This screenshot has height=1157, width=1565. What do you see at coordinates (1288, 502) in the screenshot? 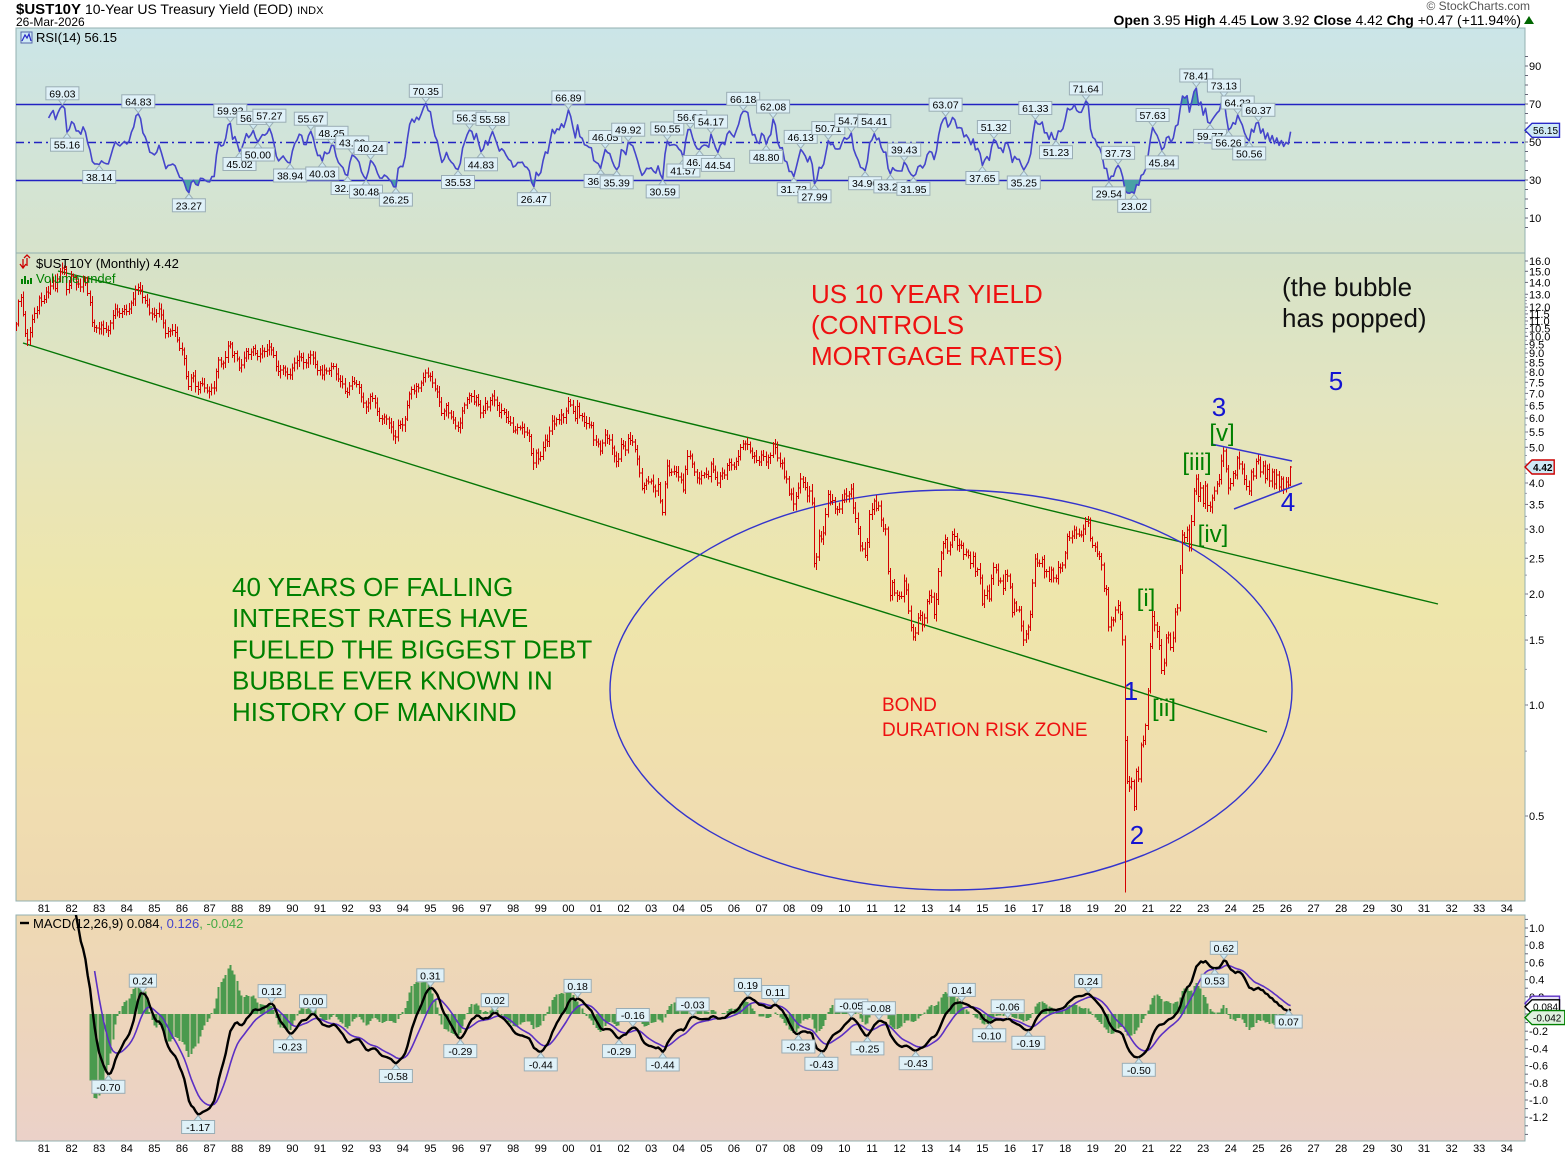
I see `svg-text: 4` at bounding box center [1288, 502].